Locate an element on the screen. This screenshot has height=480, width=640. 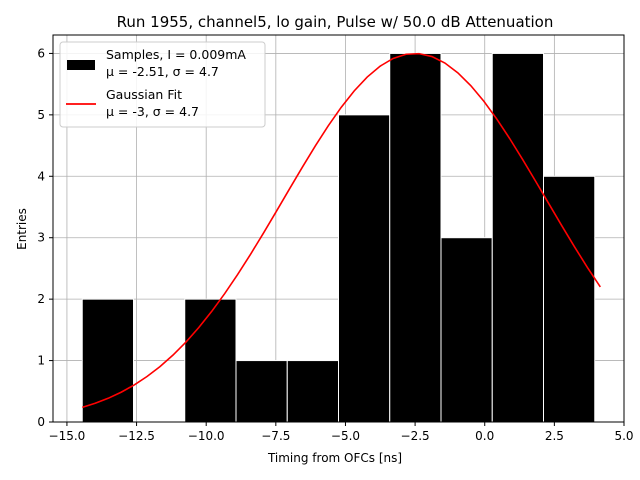
y-axis: 0 1 2 3 4 5 6 is located at coordinates (45, 237).